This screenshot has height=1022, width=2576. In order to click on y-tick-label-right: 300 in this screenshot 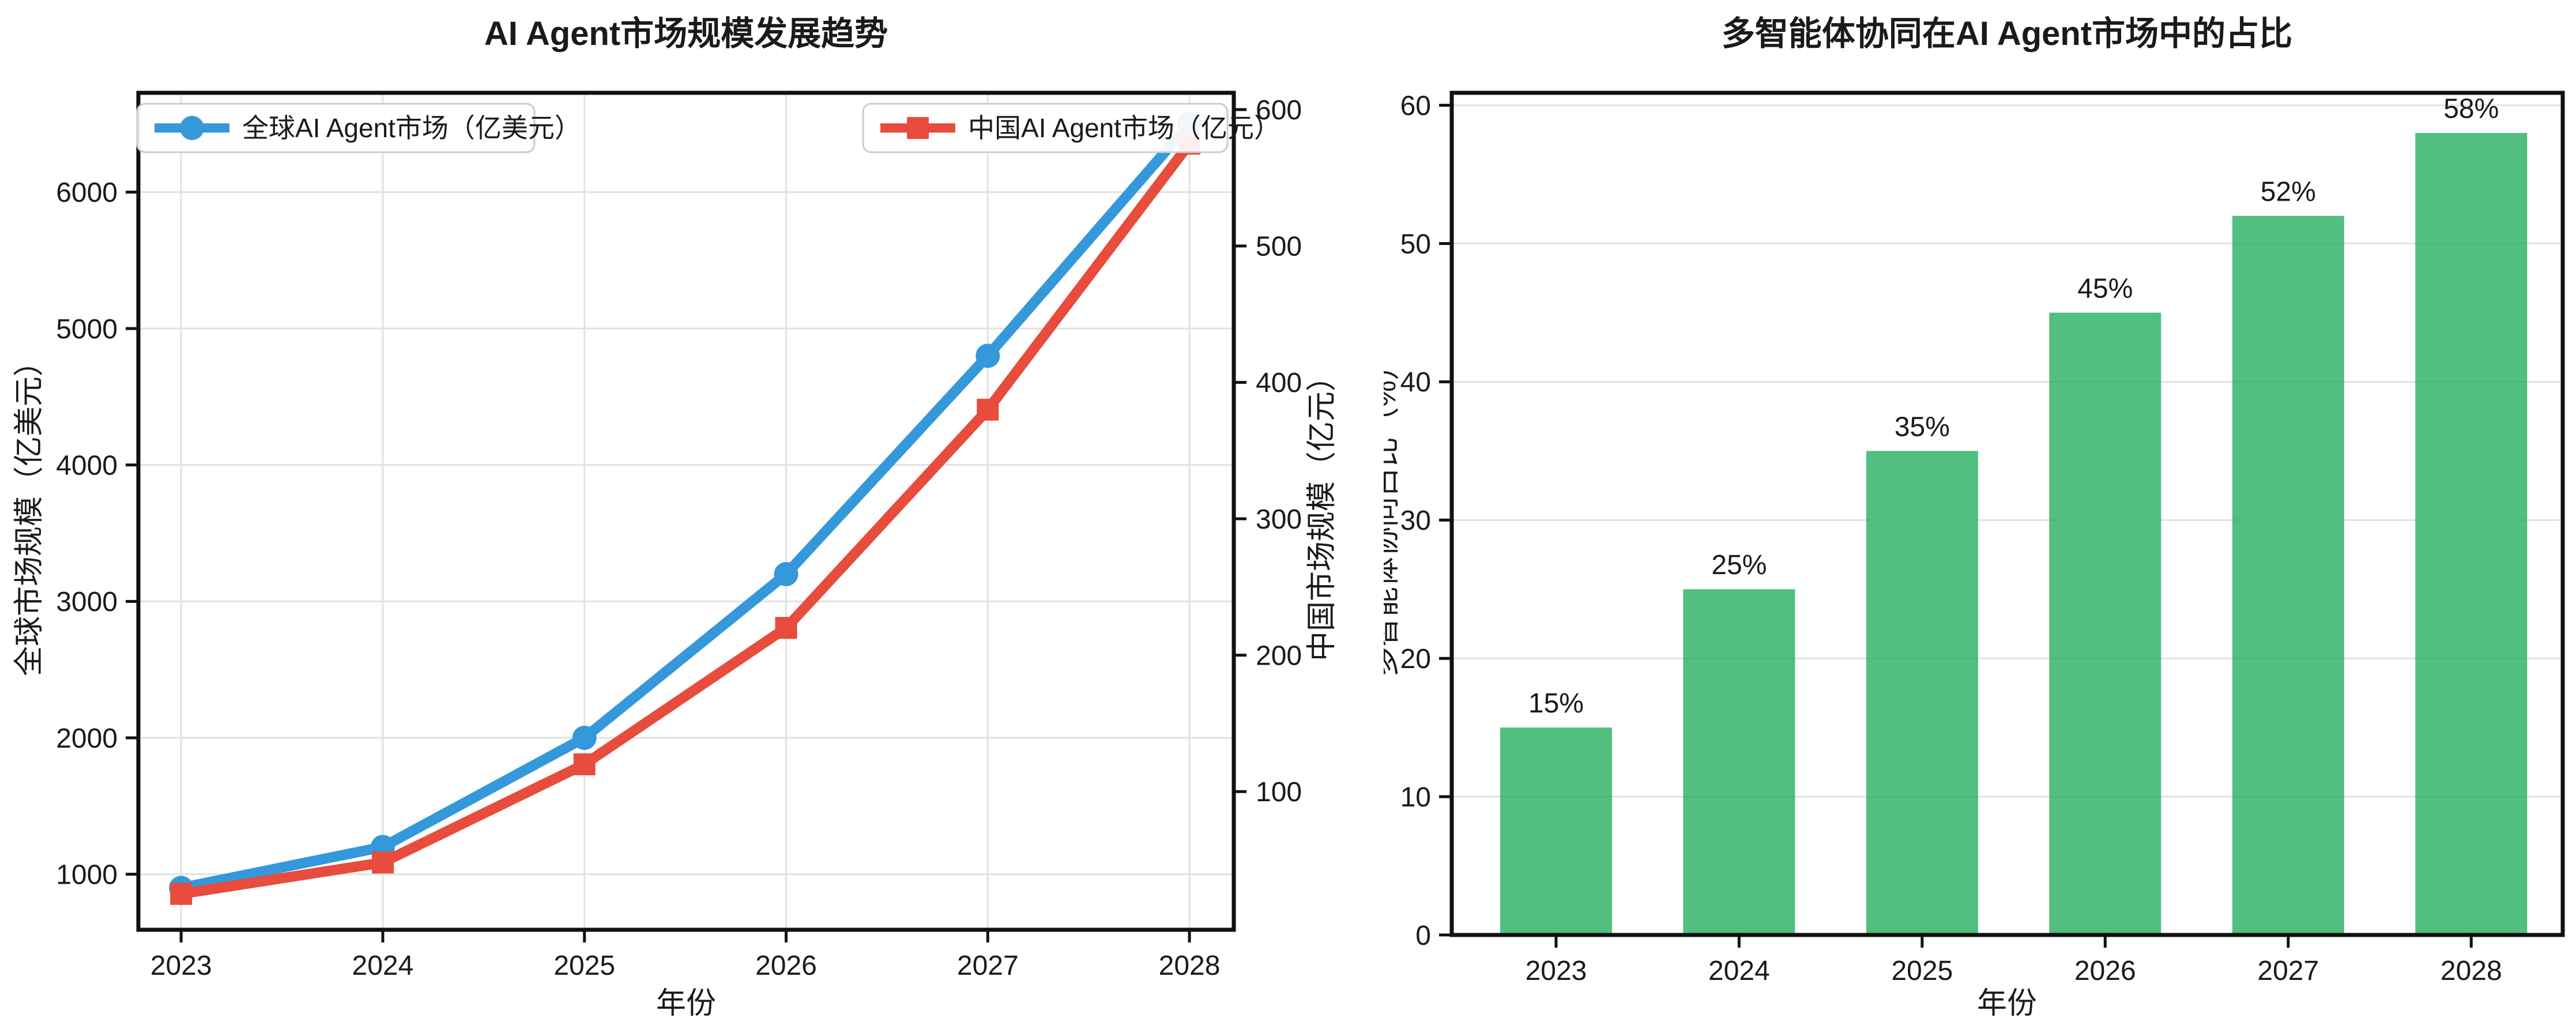, I will do `click(1279, 519)`.